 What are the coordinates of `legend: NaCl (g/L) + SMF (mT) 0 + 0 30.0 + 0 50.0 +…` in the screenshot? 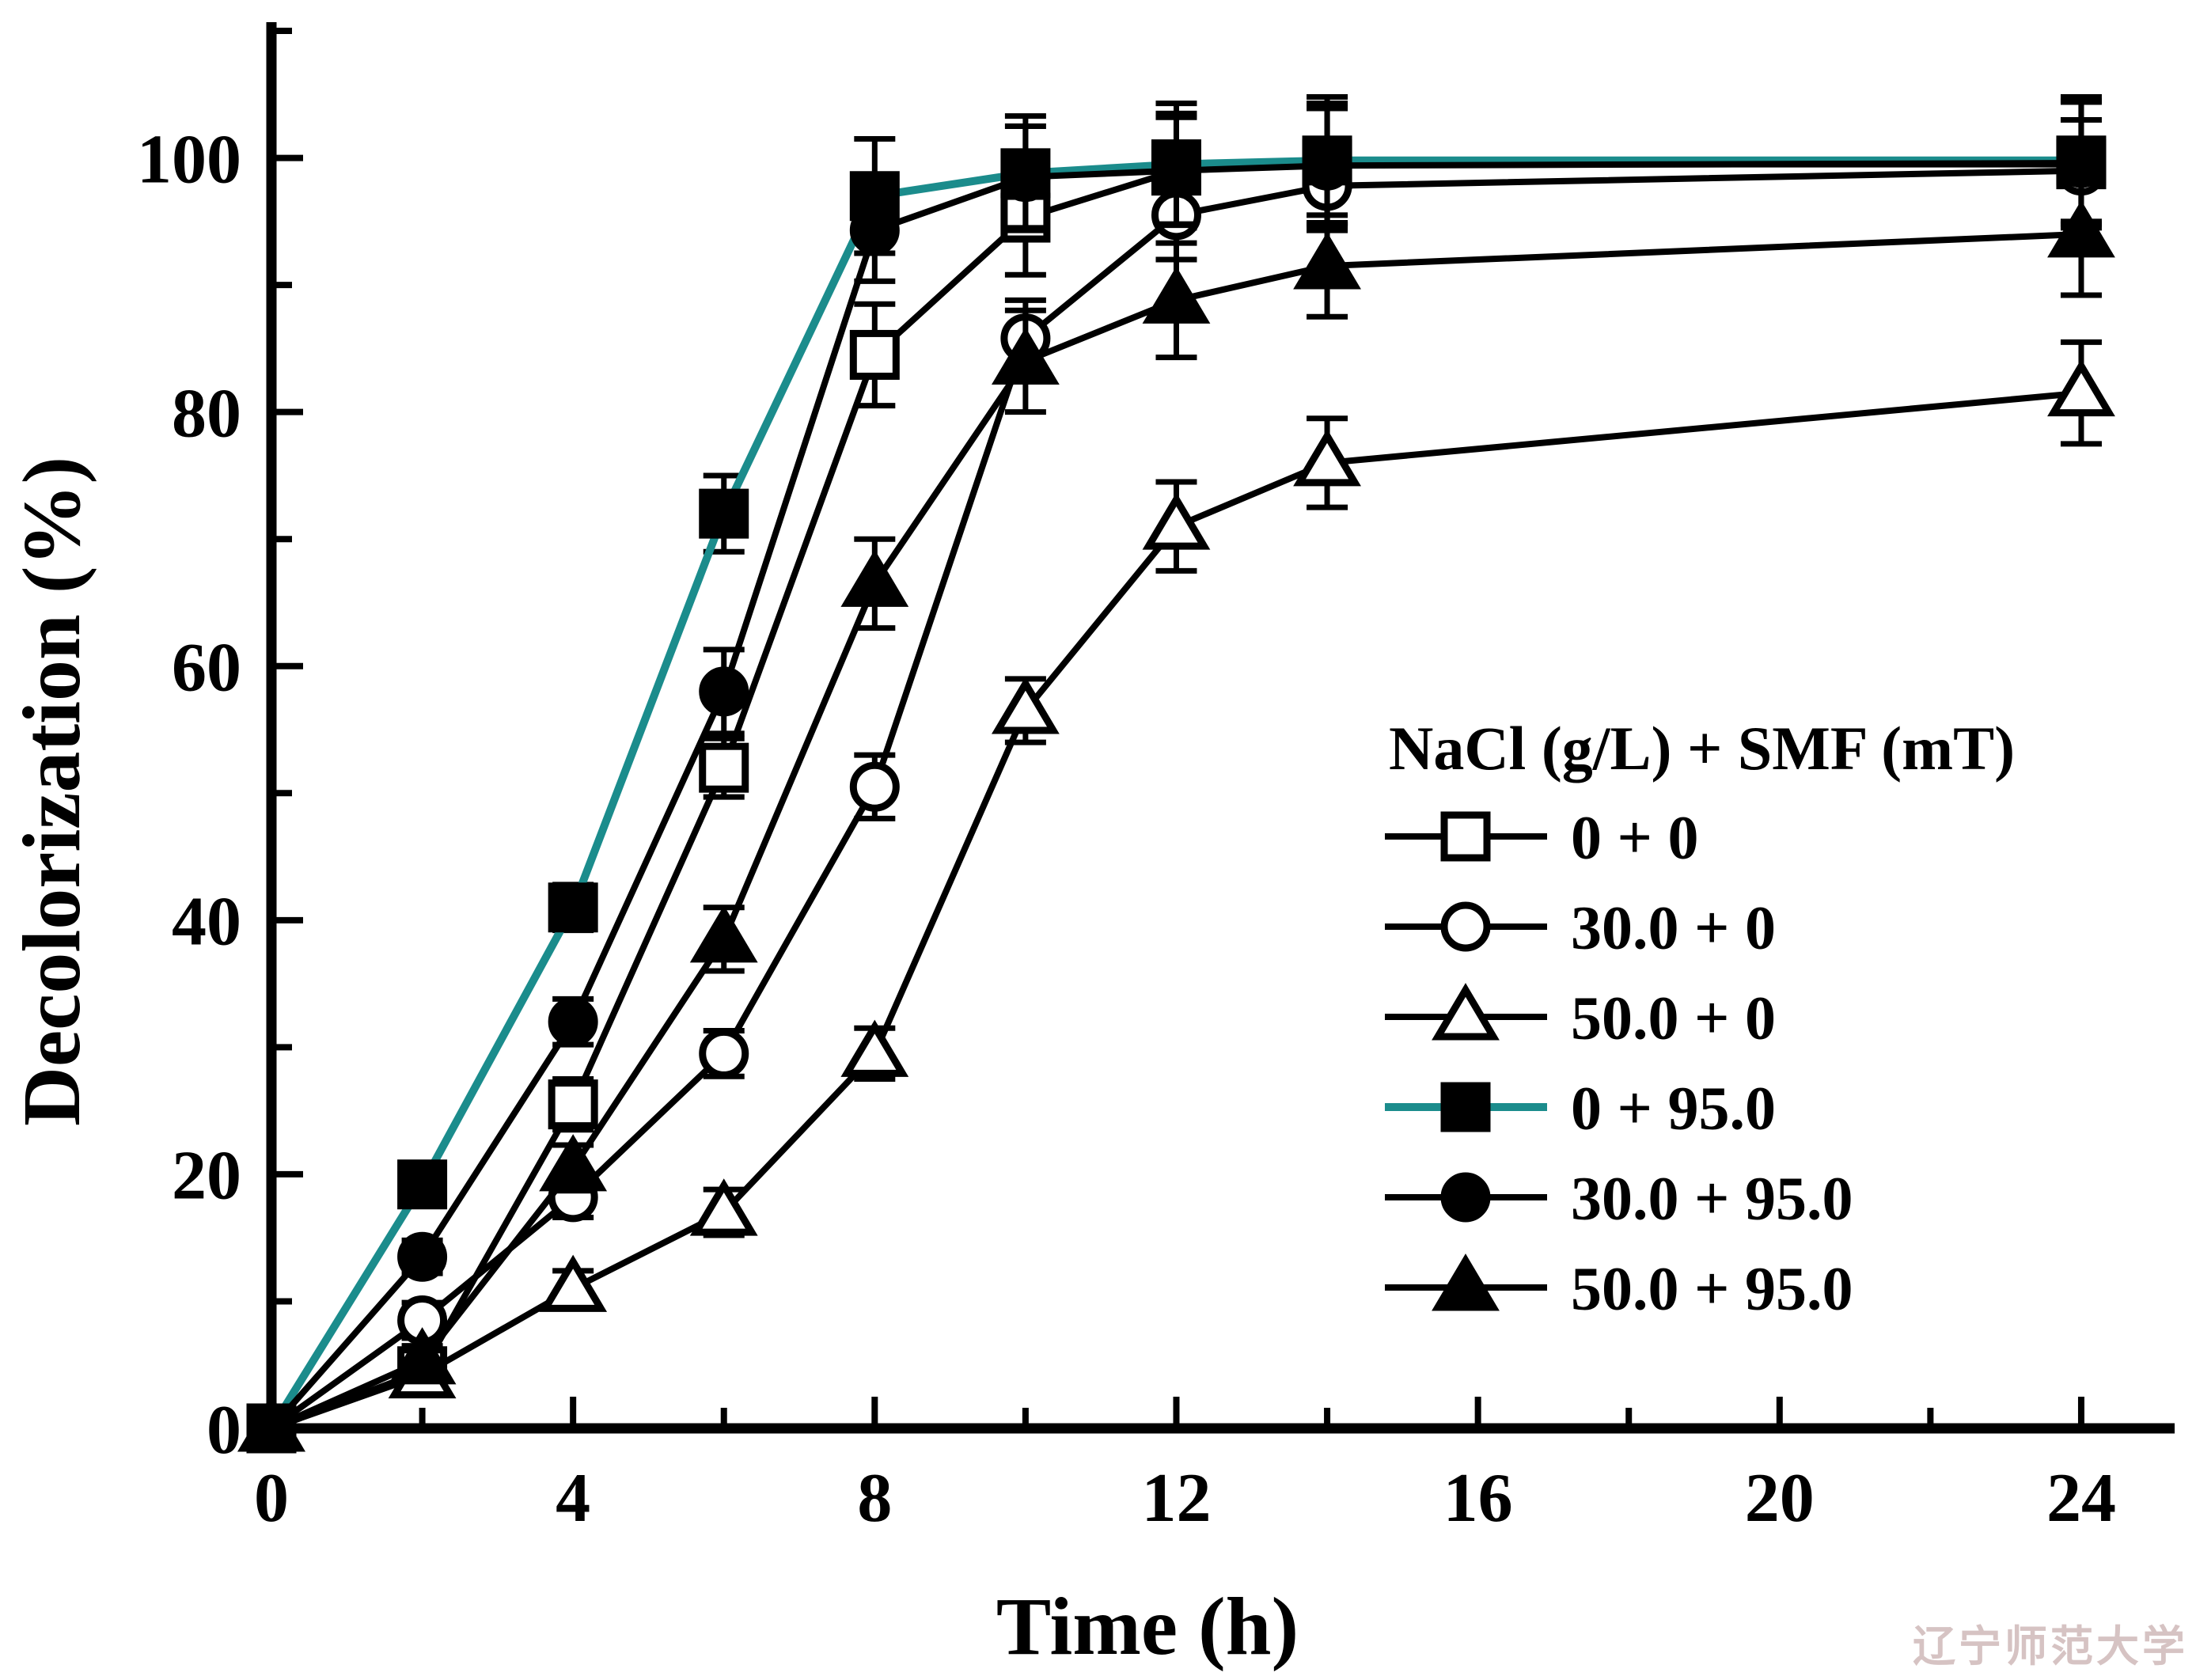 It's located at (1700, 1018).